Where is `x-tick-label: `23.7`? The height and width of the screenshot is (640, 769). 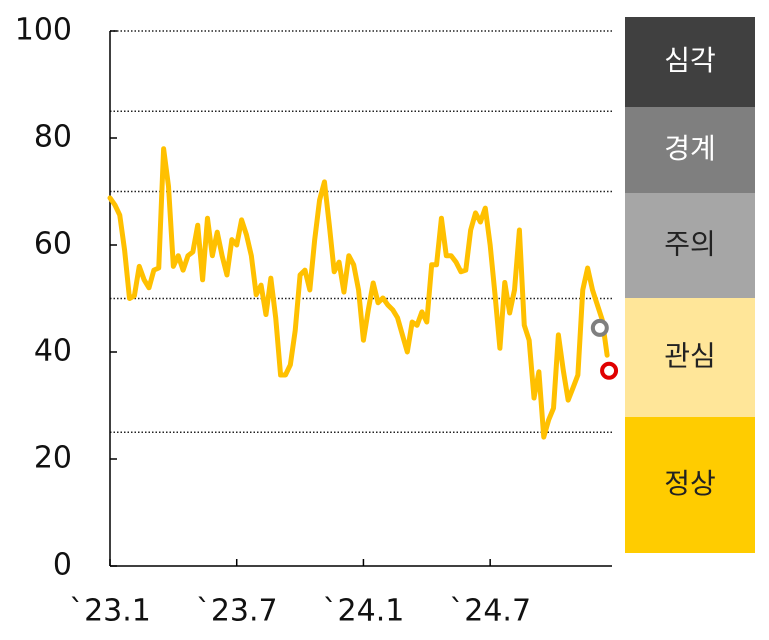 x-tick-label: `23.7 is located at coordinates (237, 611).